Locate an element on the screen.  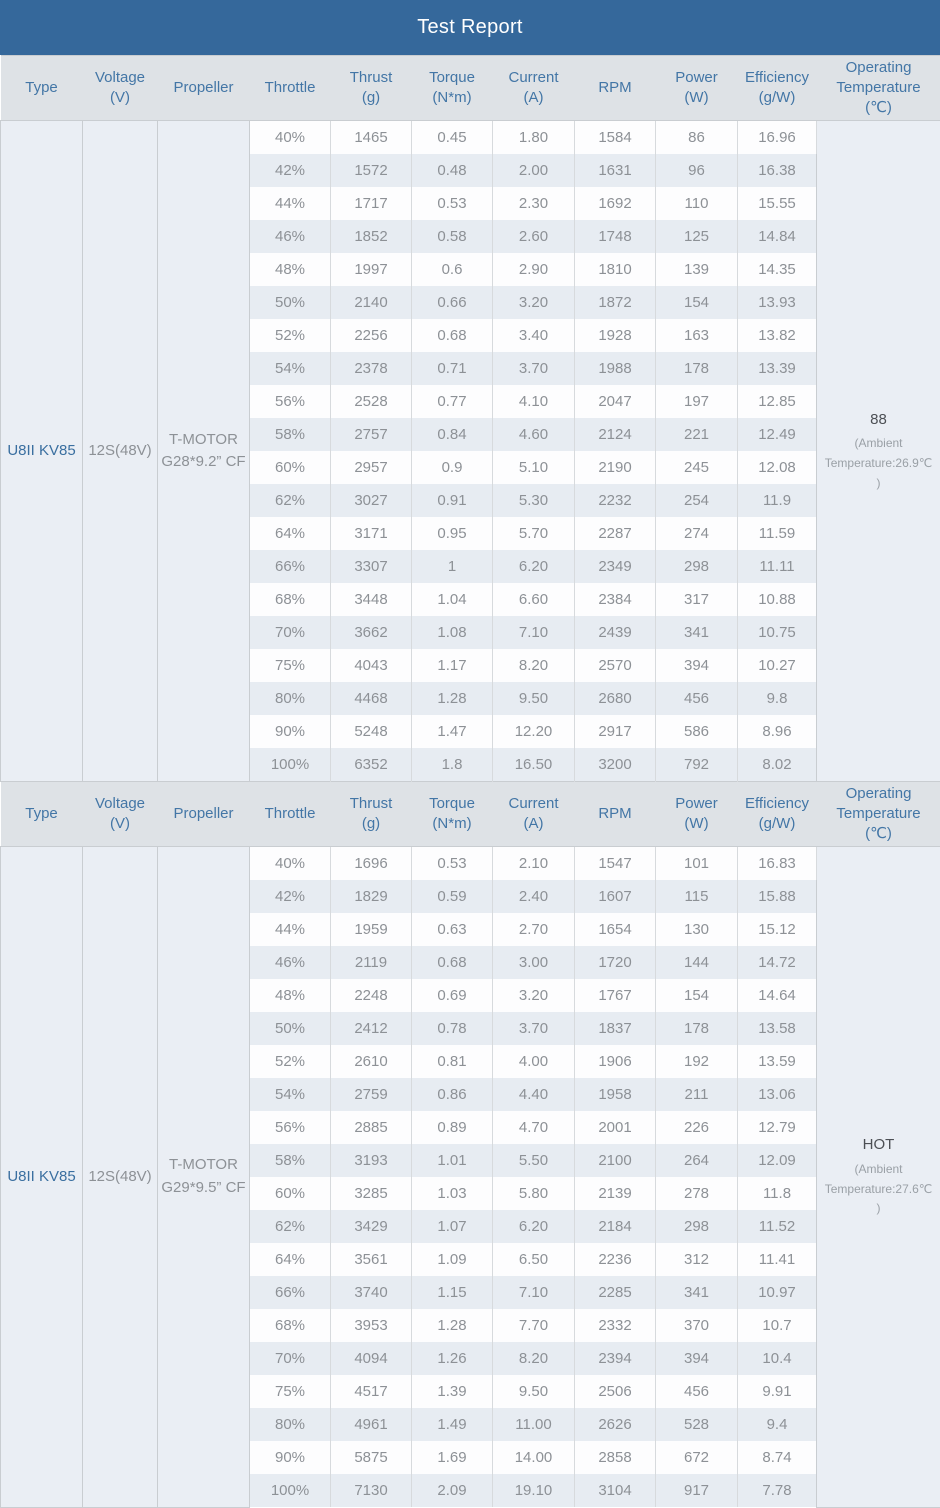
value-cell-current: 6.50 is located at coordinates (534, 1259).